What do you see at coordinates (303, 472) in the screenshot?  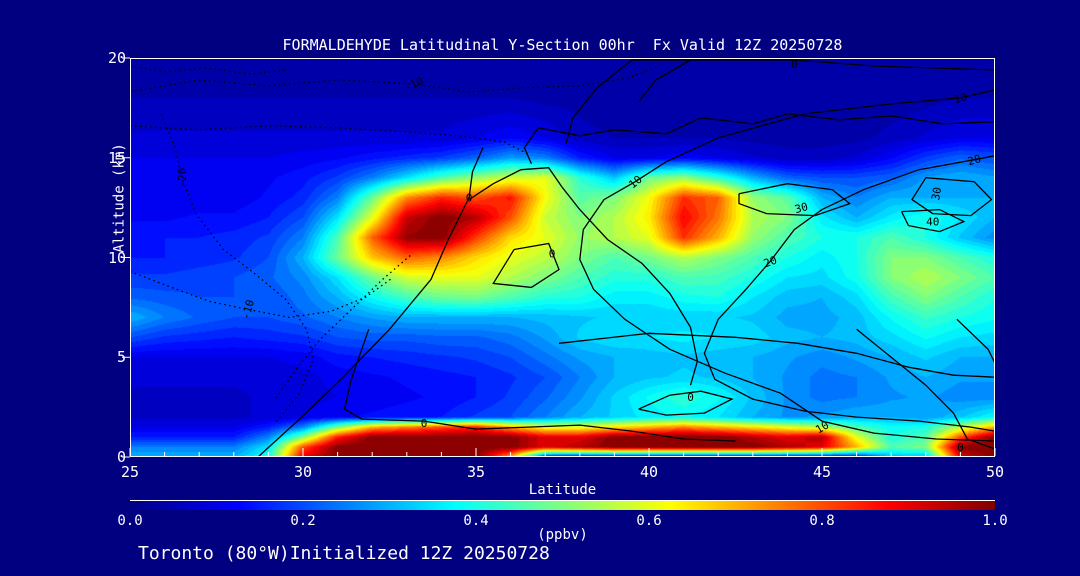 I see `x-tick-label: 30` at bounding box center [303, 472].